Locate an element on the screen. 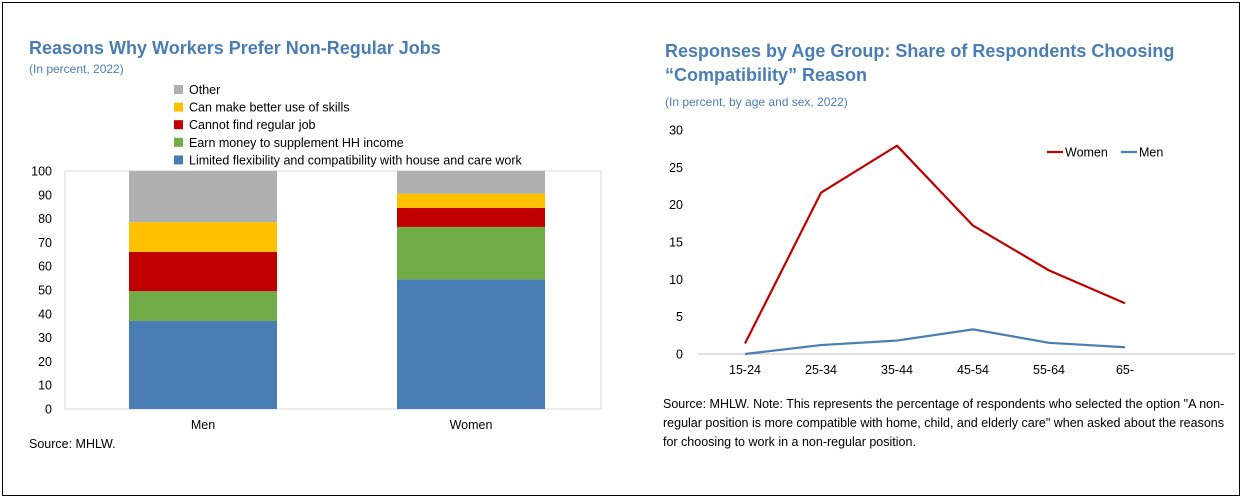  bar-y-tick-label: 10 is located at coordinates (45, 386).